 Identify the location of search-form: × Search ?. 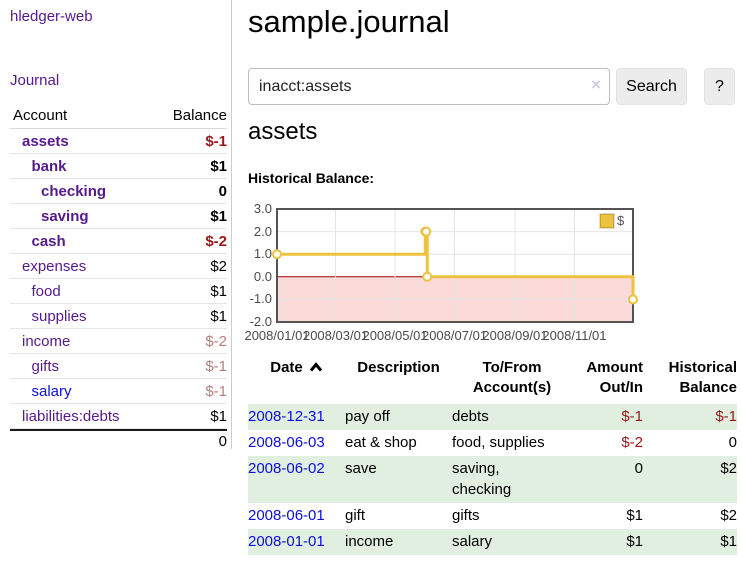
(491, 86).